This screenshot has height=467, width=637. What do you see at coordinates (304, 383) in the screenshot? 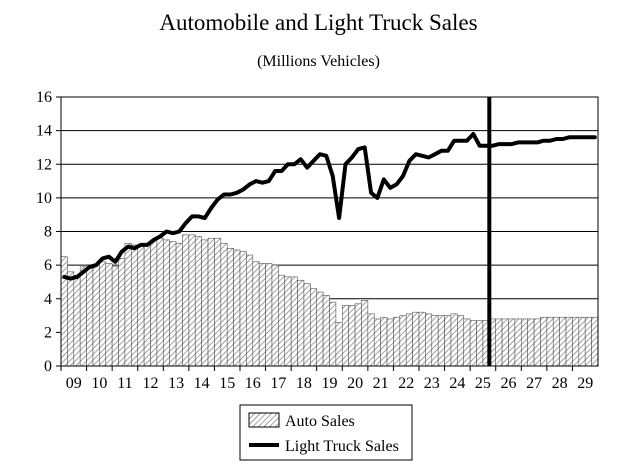
I see `x-tick-label-18: 18` at bounding box center [304, 383].